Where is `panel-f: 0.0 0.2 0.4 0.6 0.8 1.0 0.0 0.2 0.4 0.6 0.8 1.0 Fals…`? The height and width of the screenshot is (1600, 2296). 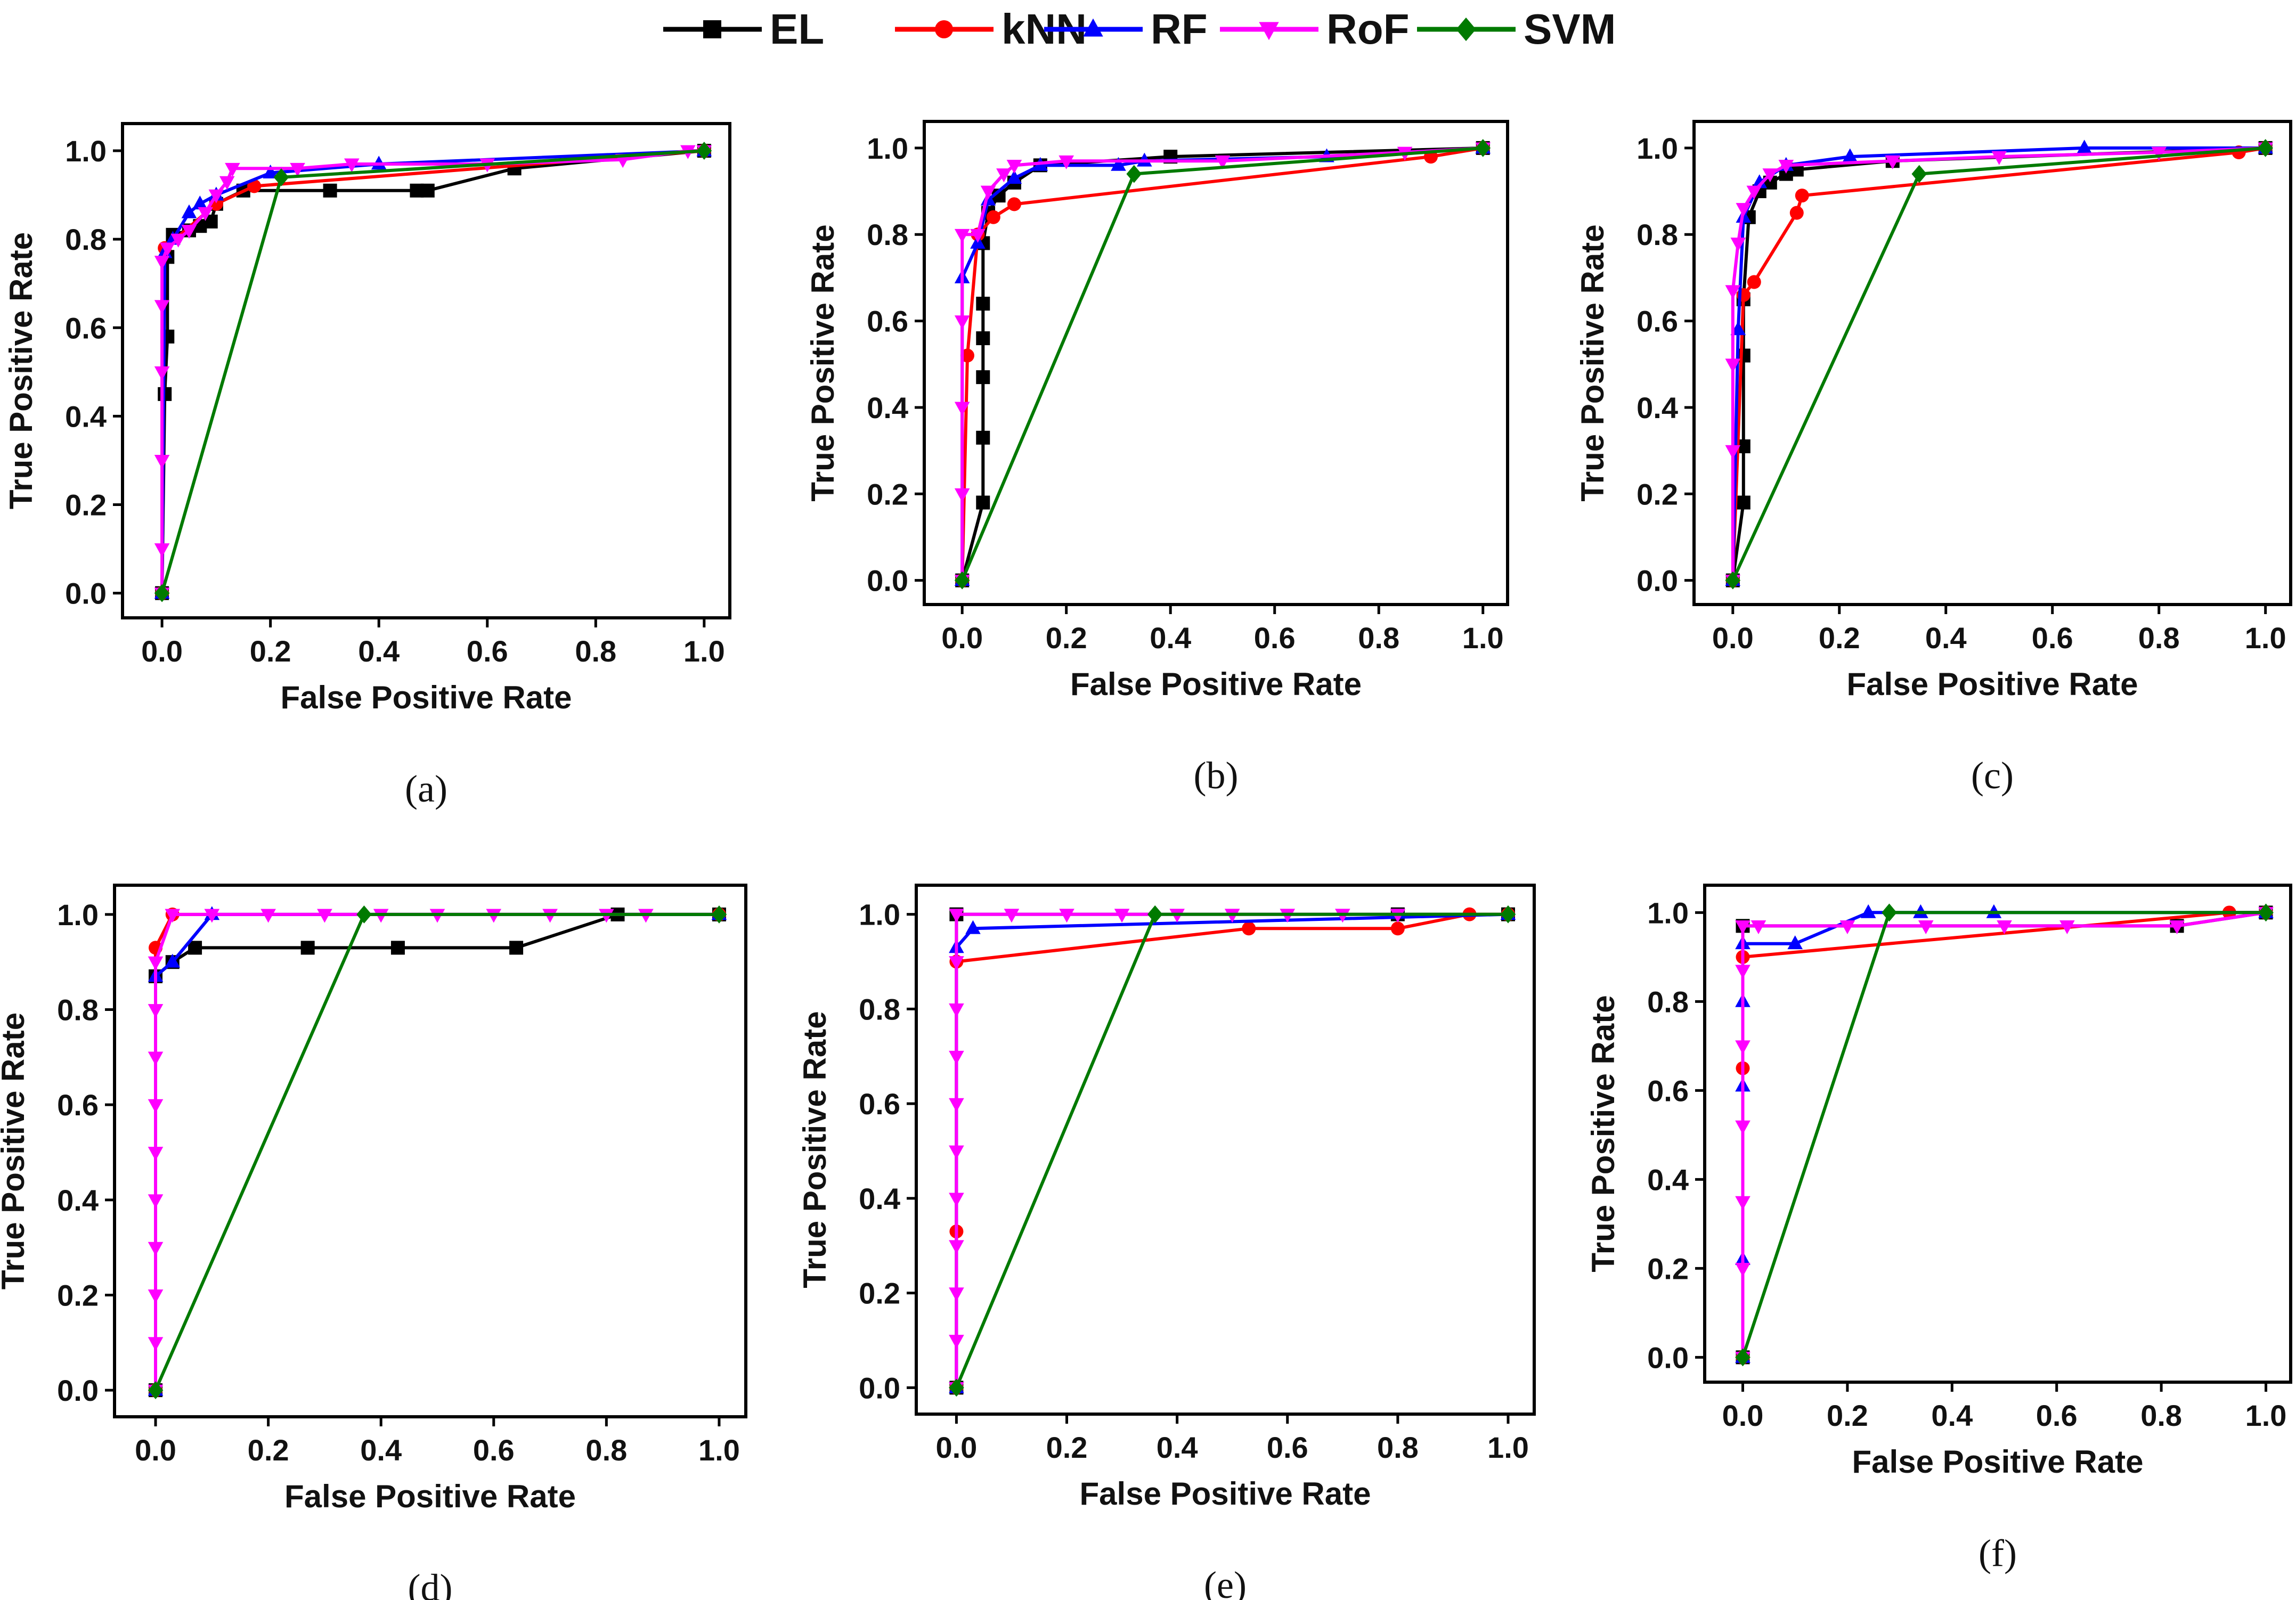 panel-f: 0.0 0.2 0.4 0.6 0.8 1.0 0.0 0.2 0.4 0.6 0.8 1.0 Fals… is located at coordinates (1938, 1229).